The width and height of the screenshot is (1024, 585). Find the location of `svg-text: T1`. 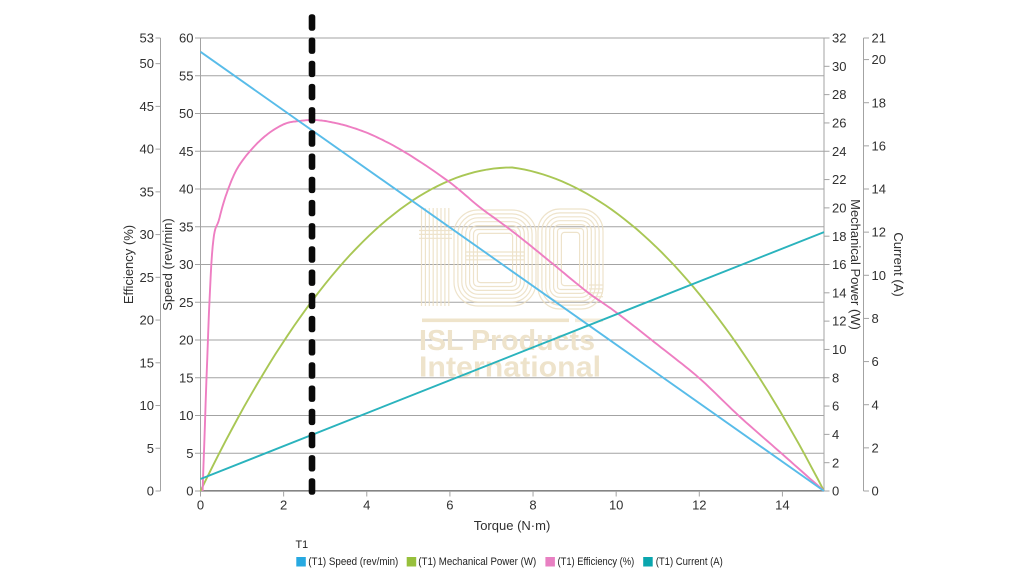

svg-text: T1 is located at coordinates (302, 545).